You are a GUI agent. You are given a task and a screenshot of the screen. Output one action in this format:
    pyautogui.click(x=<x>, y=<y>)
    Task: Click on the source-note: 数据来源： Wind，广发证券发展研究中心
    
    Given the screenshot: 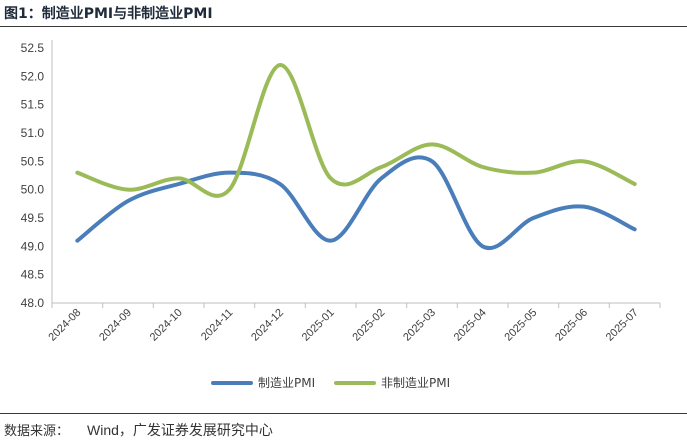 What is the action you would take?
    pyautogui.click(x=138, y=430)
    